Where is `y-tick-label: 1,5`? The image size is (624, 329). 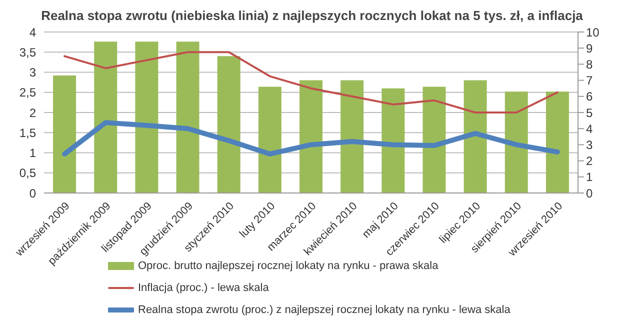
y-tick-label: 1,5 is located at coordinates (27, 133).